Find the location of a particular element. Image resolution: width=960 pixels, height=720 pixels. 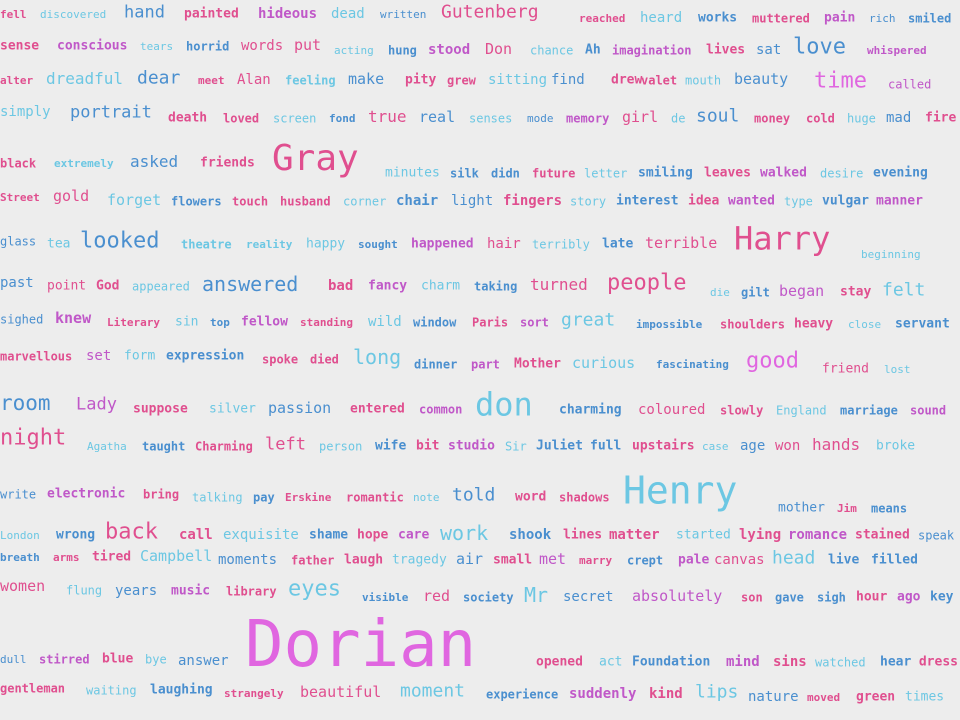

cloud-word: dress is located at coordinates (938, 662).